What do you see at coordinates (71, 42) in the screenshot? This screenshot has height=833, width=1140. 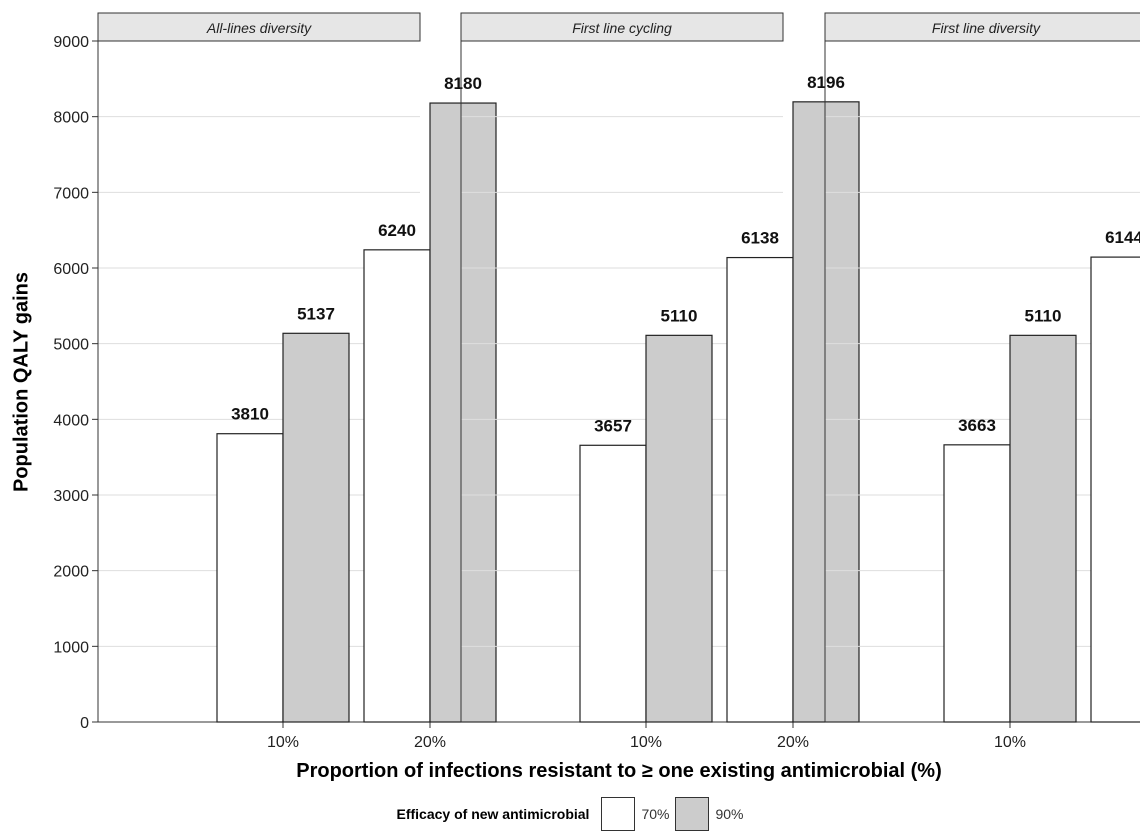 I see `y-tick-label: 9000` at bounding box center [71, 42].